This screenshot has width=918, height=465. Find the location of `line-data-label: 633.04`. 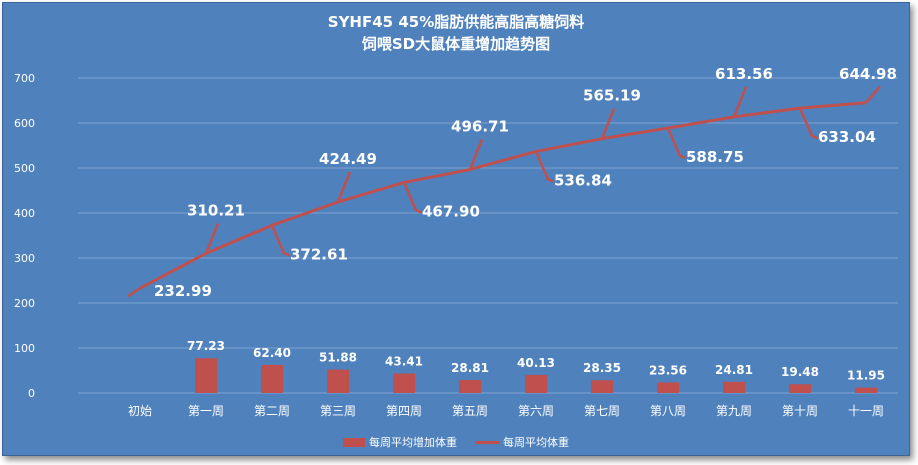

line-data-label: 633.04 is located at coordinates (847, 137).